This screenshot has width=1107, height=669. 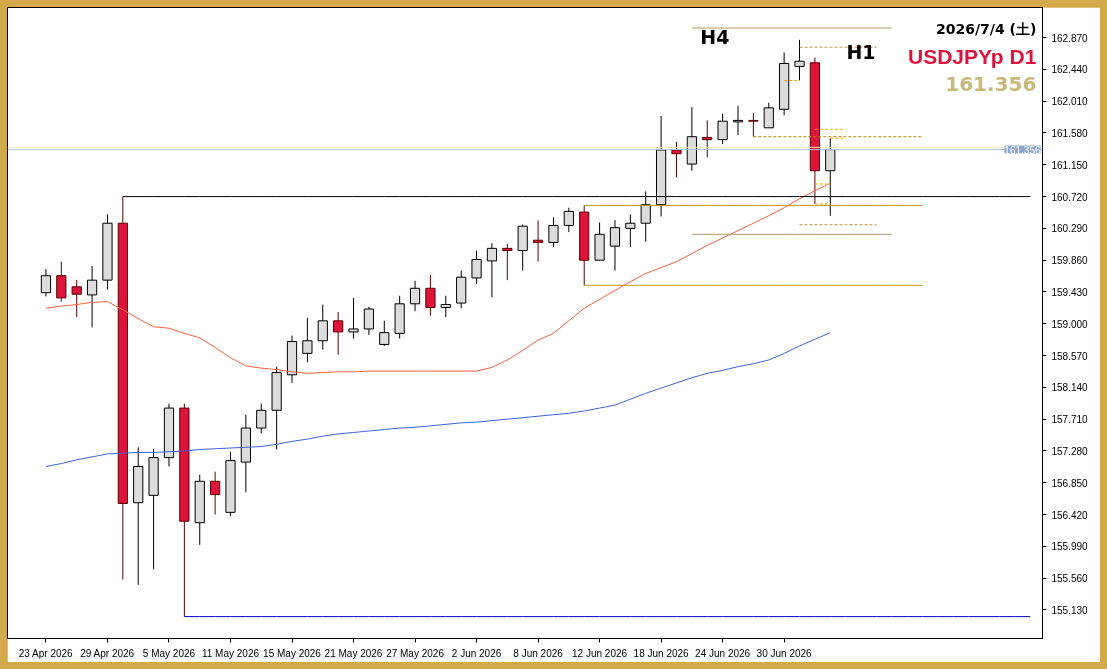 I want to click on y-tick-label: 162.870, so click(x=1070, y=38).